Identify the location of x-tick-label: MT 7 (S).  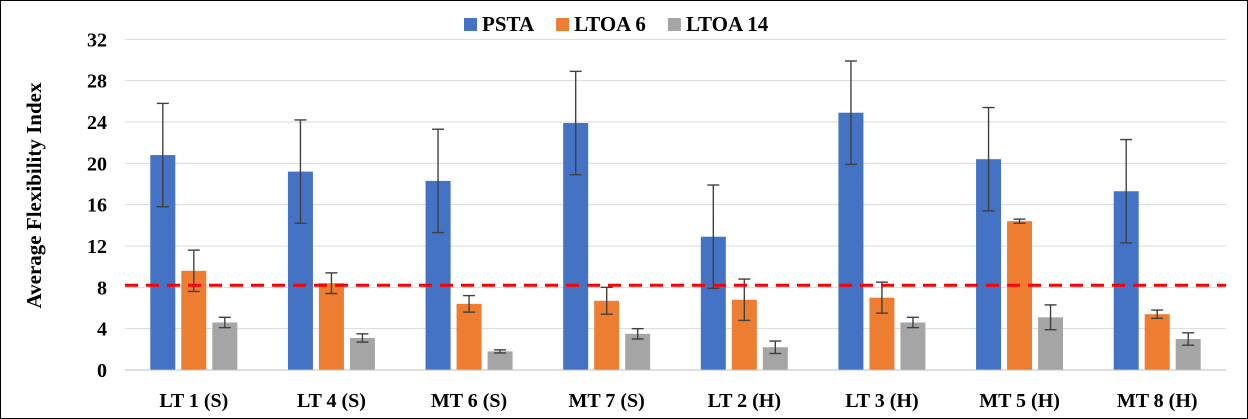
(607, 401).